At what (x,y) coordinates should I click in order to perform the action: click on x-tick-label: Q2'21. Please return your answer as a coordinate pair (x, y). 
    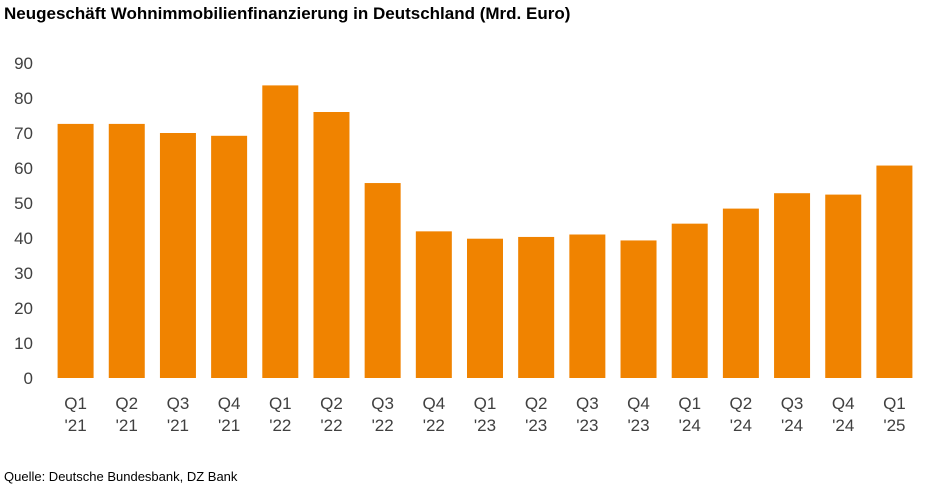
    Looking at the image, I should click on (126, 414).